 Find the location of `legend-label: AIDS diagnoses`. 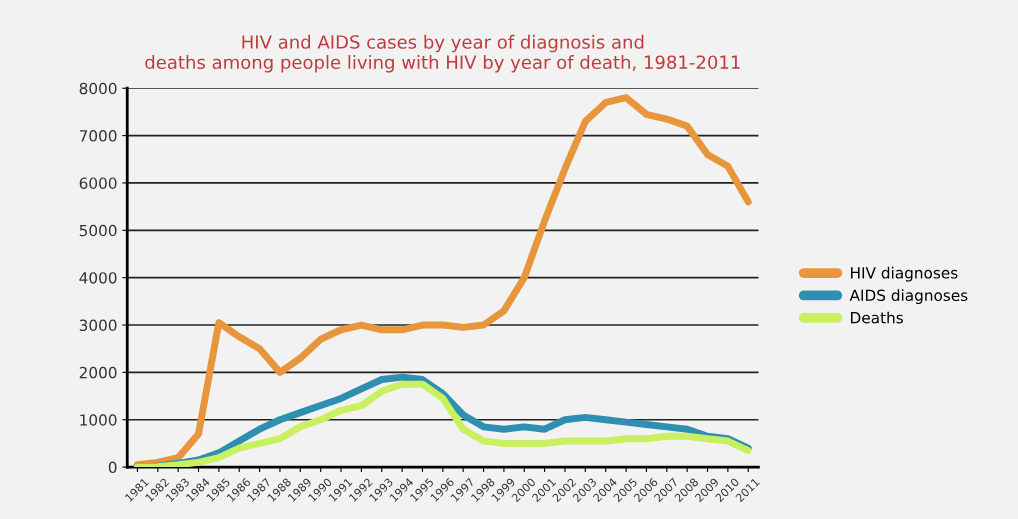

legend-label: AIDS diagnoses is located at coordinates (908, 296).